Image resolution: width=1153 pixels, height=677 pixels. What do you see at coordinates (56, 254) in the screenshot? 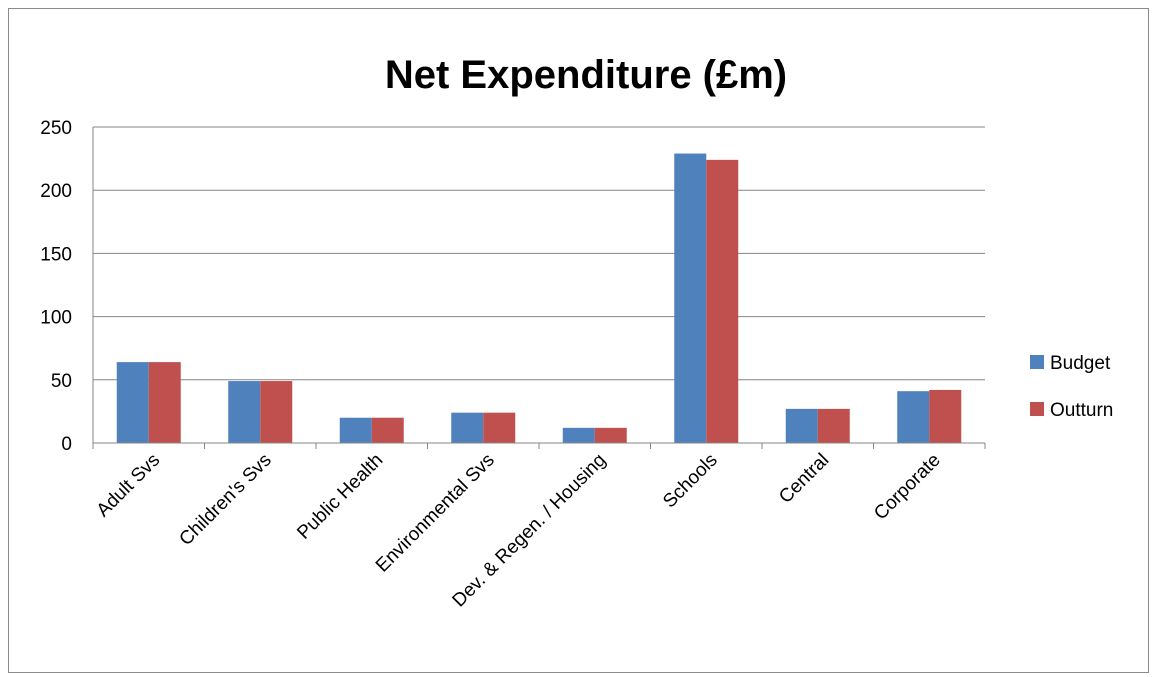
I see `y-tick-label: 150` at bounding box center [56, 254].